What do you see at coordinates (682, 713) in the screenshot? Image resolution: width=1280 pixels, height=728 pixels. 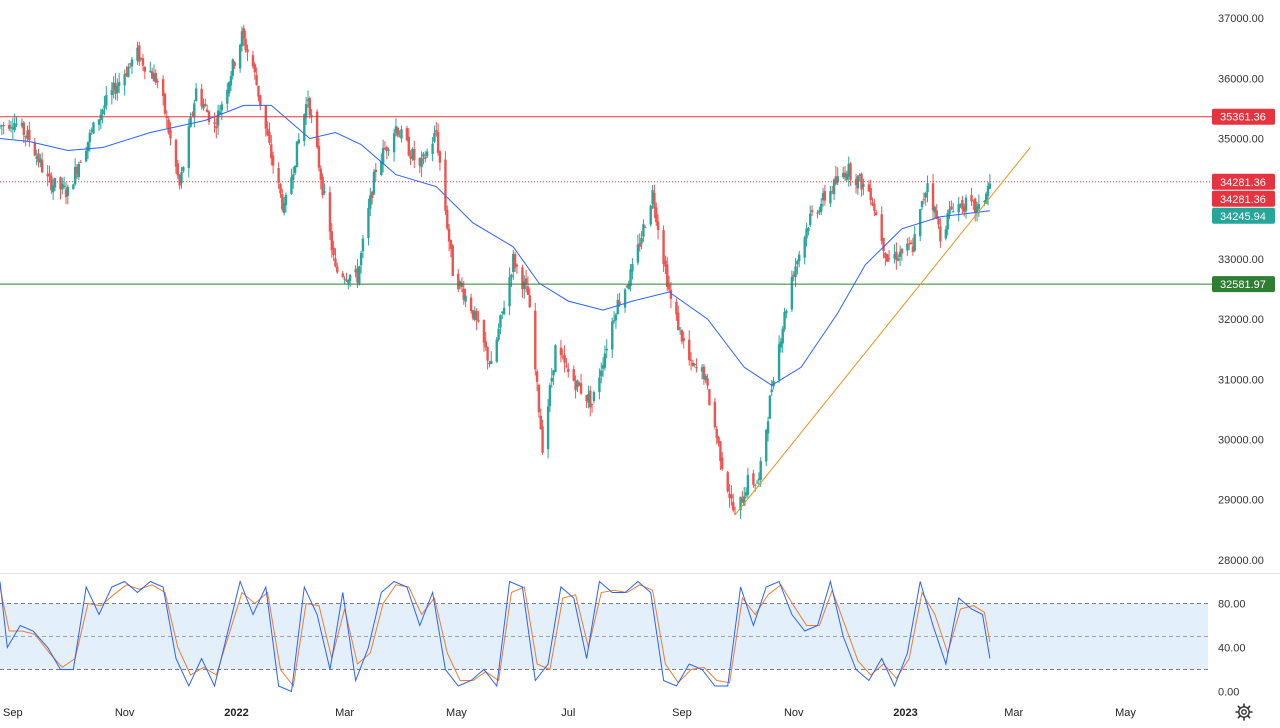 I see `time-tick-label: Sep` at bounding box center [682, 713].